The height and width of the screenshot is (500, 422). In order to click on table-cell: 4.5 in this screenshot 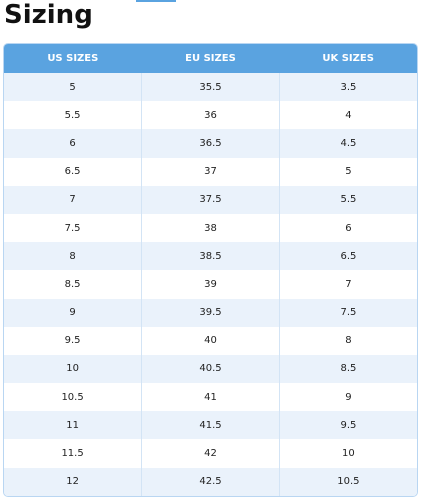, I will do `click(347, 143)`.